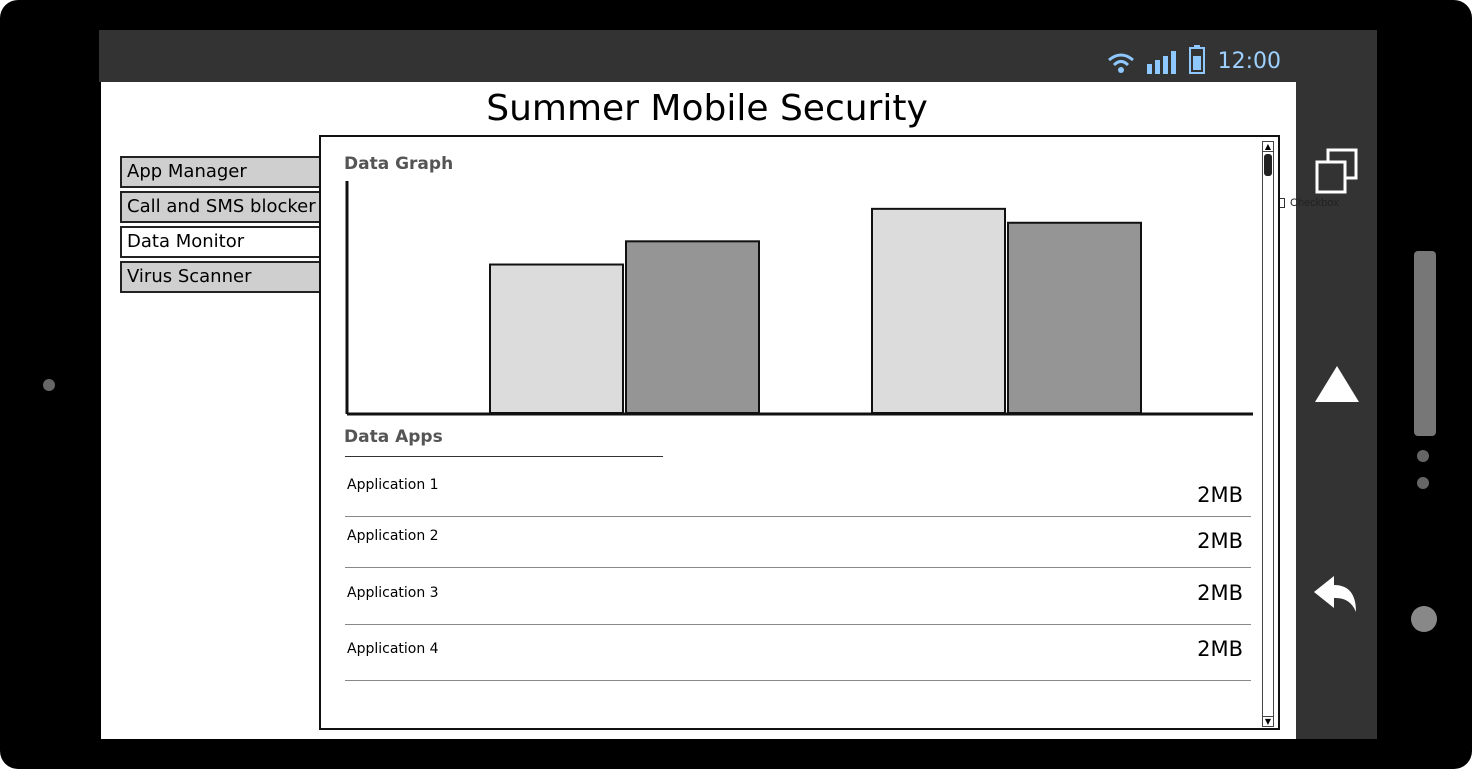 The width and height of the screenshot is (1472, 769). Describe the element at coordinates (49, 385) in the screenshot. I see `left-sensor-dot` at that location.